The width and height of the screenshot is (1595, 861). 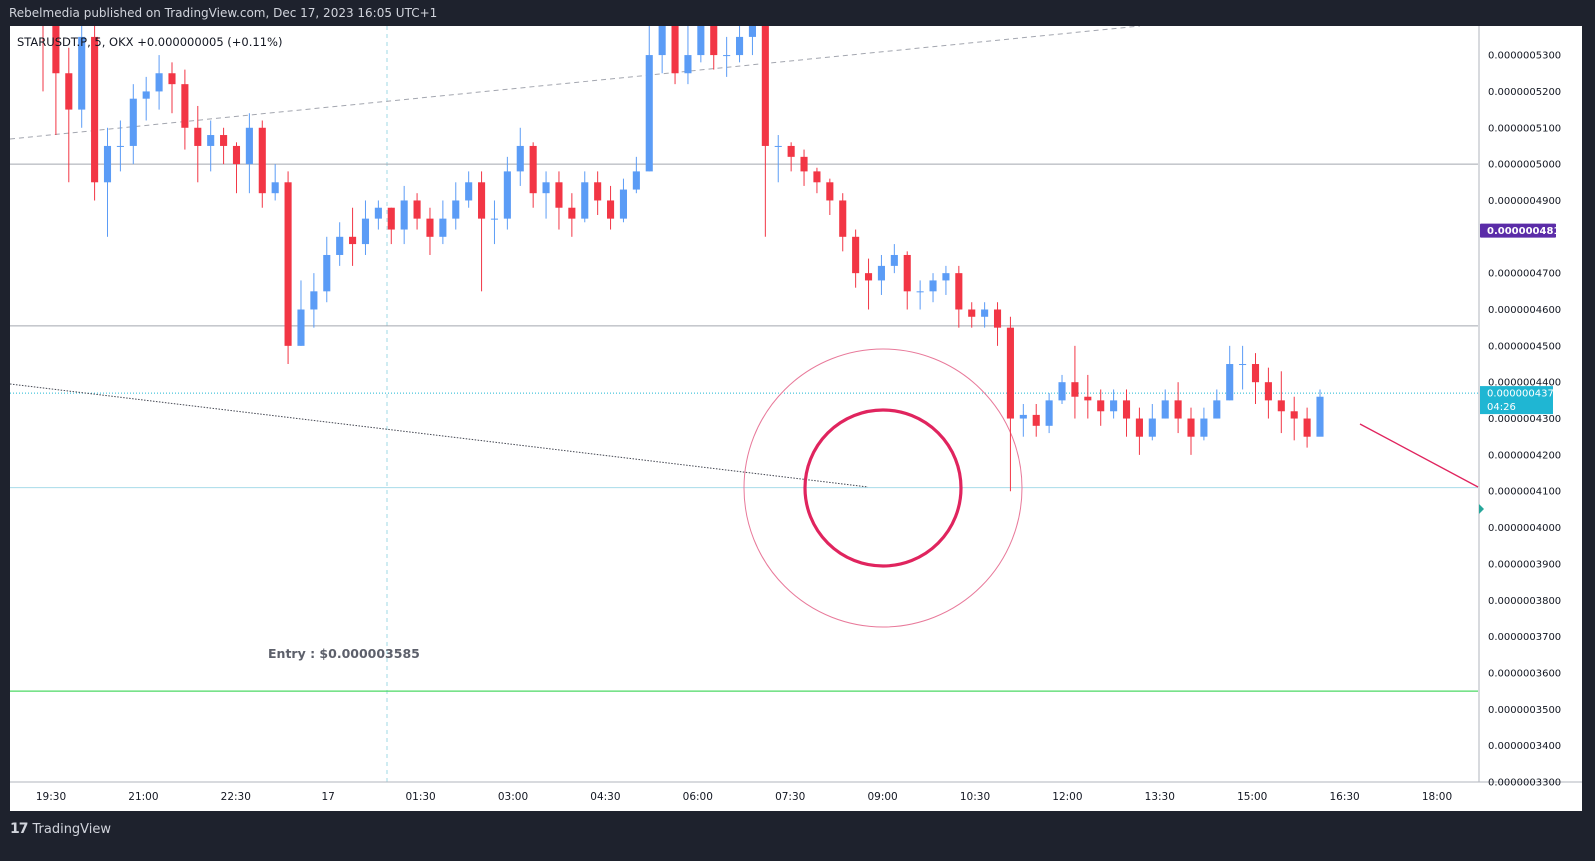 What do you see at coordinates (1524, 564) in the screenshot?
I see `price-tick-label: 0.0000003900` at bounding box center [1524, 564].